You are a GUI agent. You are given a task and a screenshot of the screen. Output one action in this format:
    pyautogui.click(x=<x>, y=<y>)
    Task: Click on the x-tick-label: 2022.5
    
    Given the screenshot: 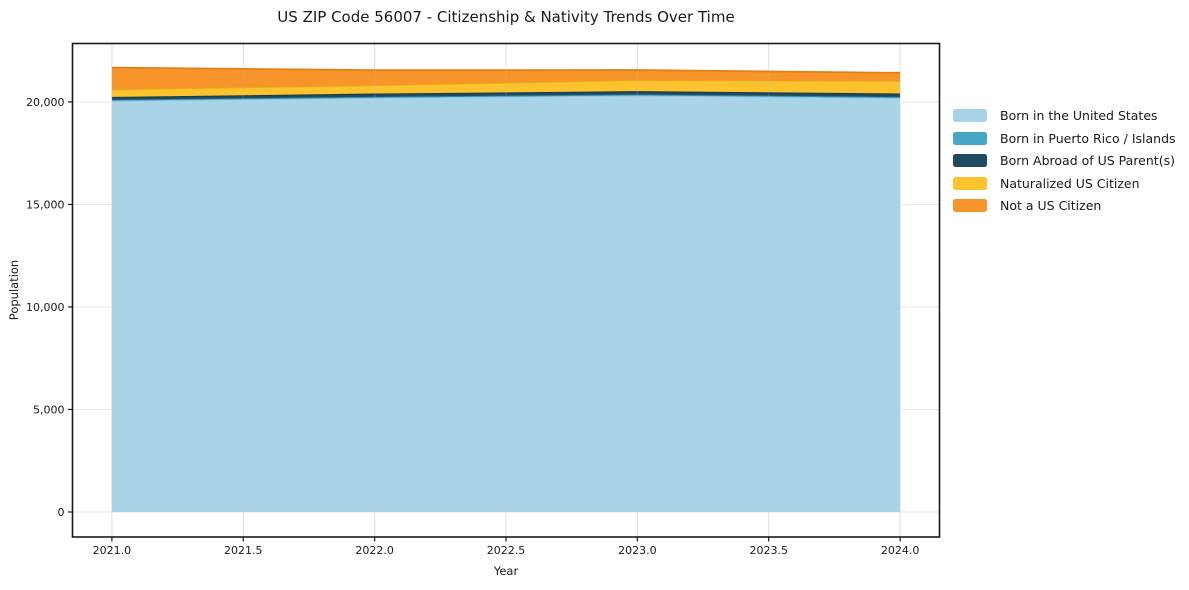 What is the action you would take?
    pyautogui.click(x=506, y=550)
    